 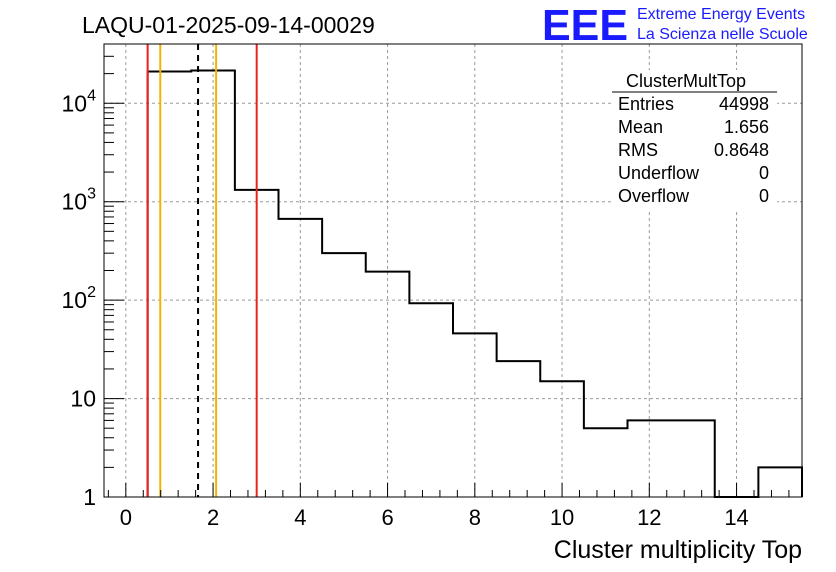 I want to click on x-axis-tick-labels: 0 2 4 6 8 10 12 14, so click(x=434, y=517).